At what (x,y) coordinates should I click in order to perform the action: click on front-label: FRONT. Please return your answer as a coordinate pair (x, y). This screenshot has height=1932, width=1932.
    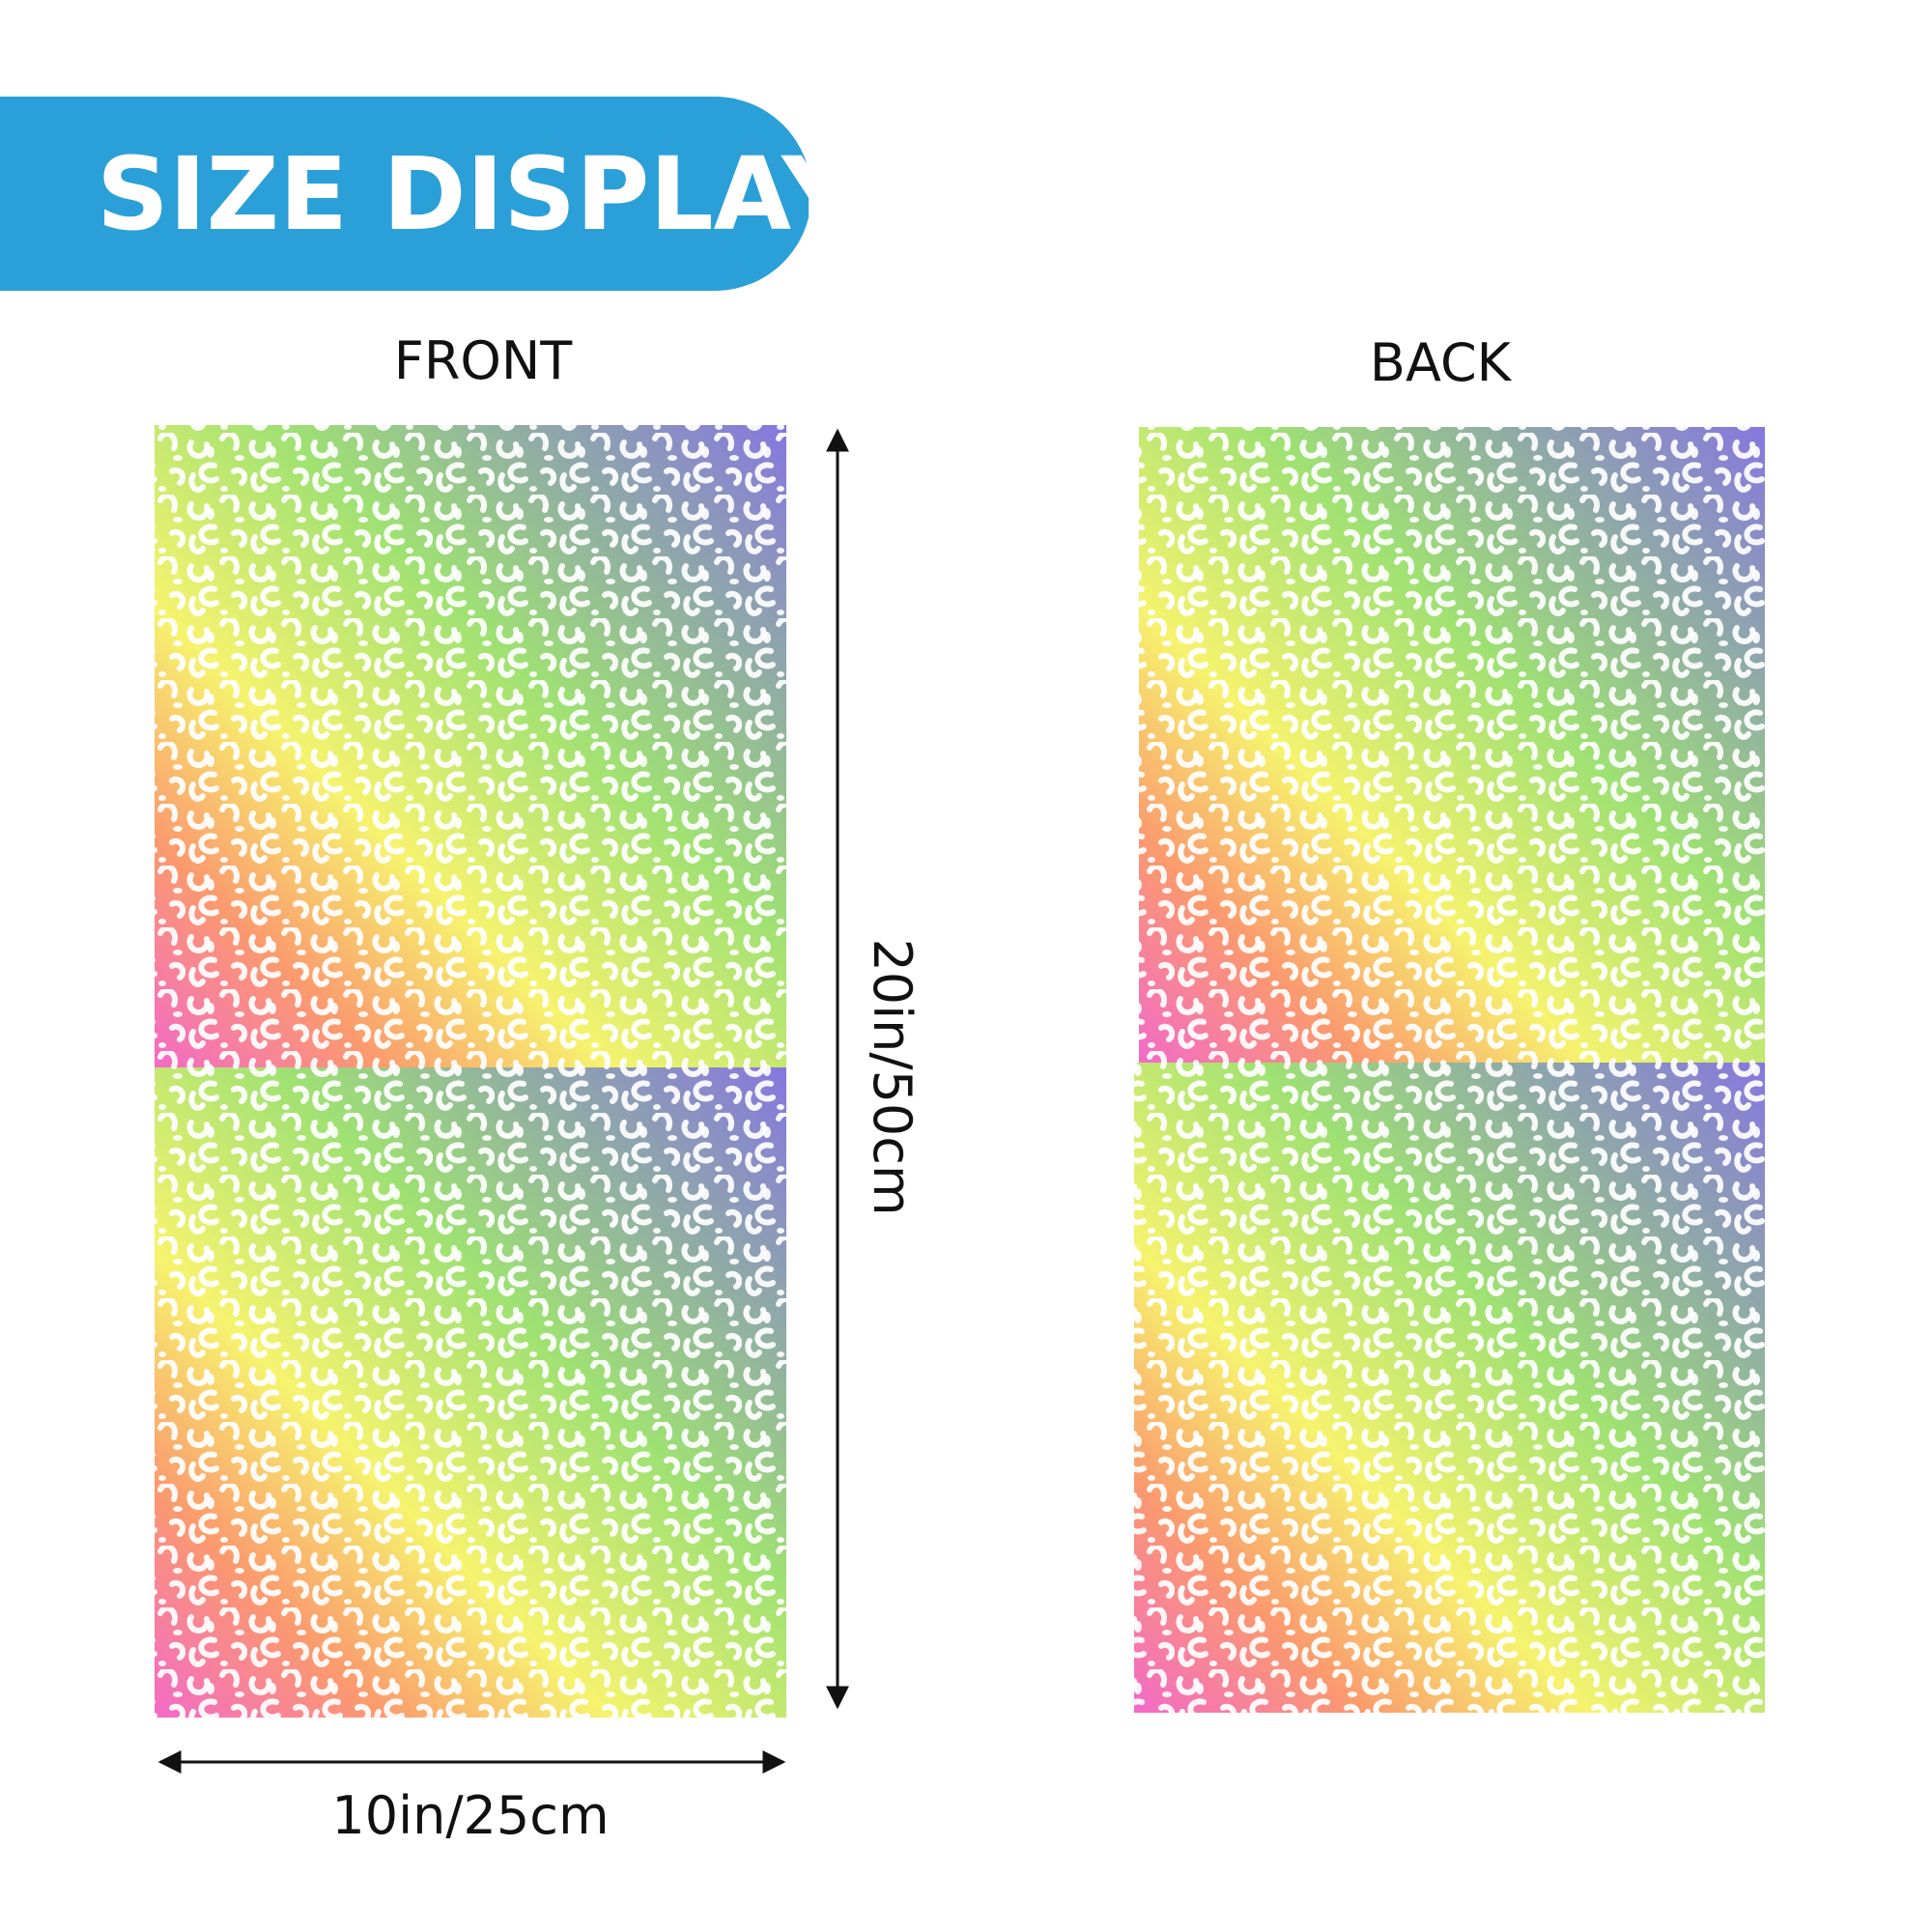
    Looking at the image, I should click on (483, 360).